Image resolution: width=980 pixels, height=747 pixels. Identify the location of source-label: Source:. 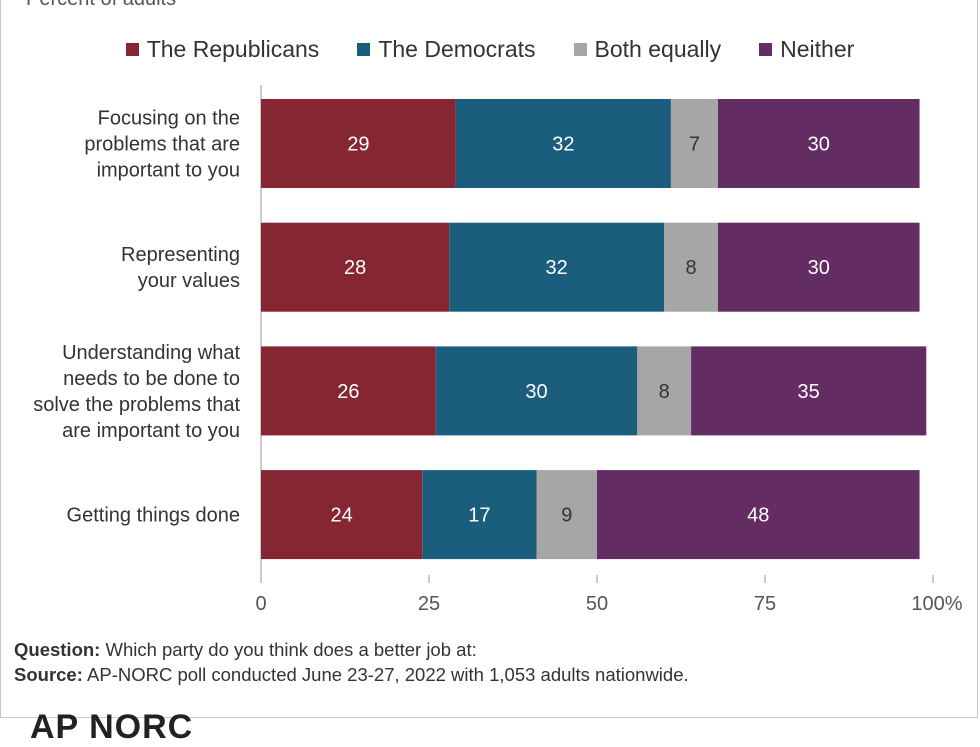
(48, 674).